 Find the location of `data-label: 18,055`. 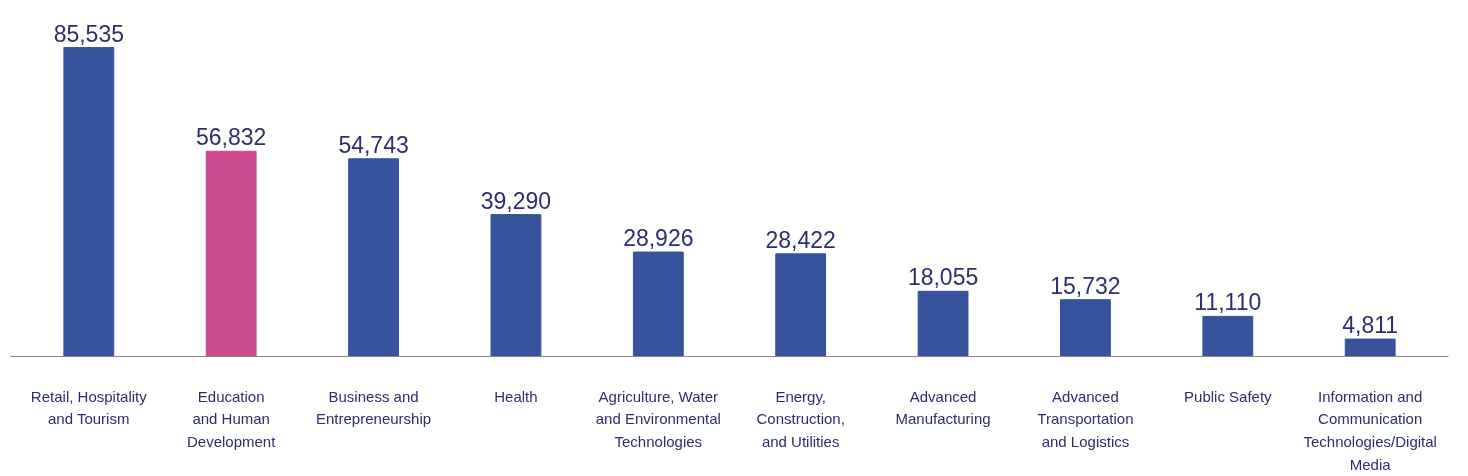

data-label: 18,055 is located at coordinates (943, 277).